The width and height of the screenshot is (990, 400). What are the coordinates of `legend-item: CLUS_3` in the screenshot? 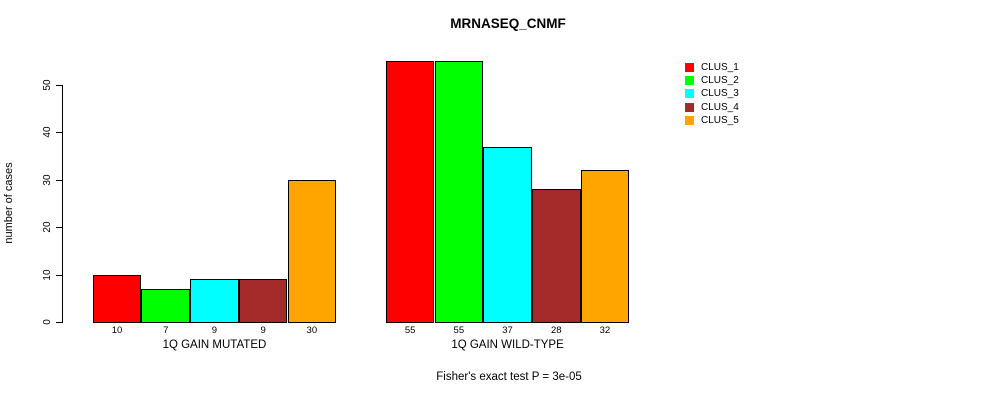 It's located at (712, 93).